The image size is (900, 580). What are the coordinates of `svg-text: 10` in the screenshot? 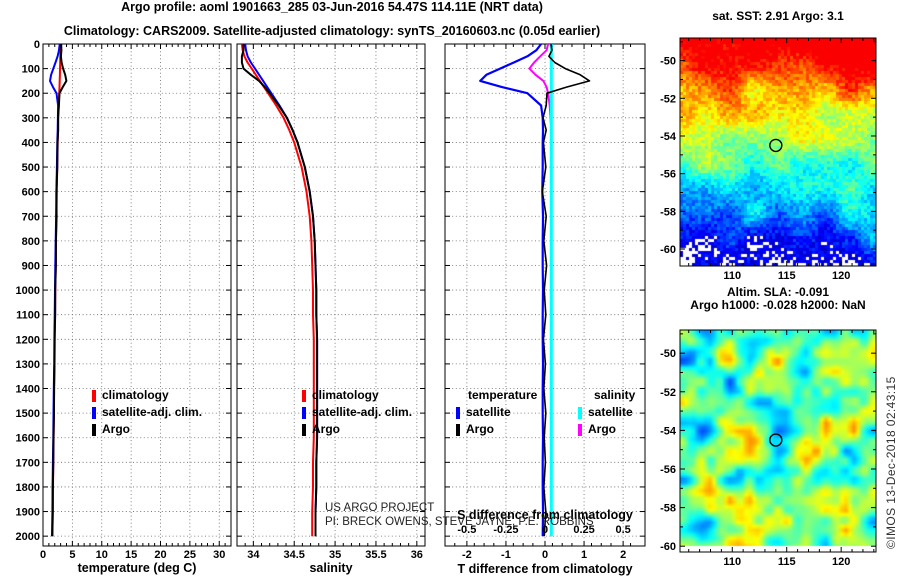 It's located at (102, 555).